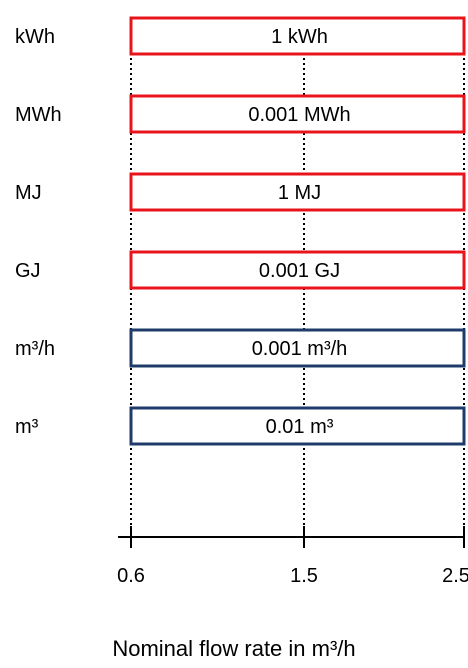 The image size is (468, 668). I want to click on unit-row: MJ 1 MJ, so click(240, 192).